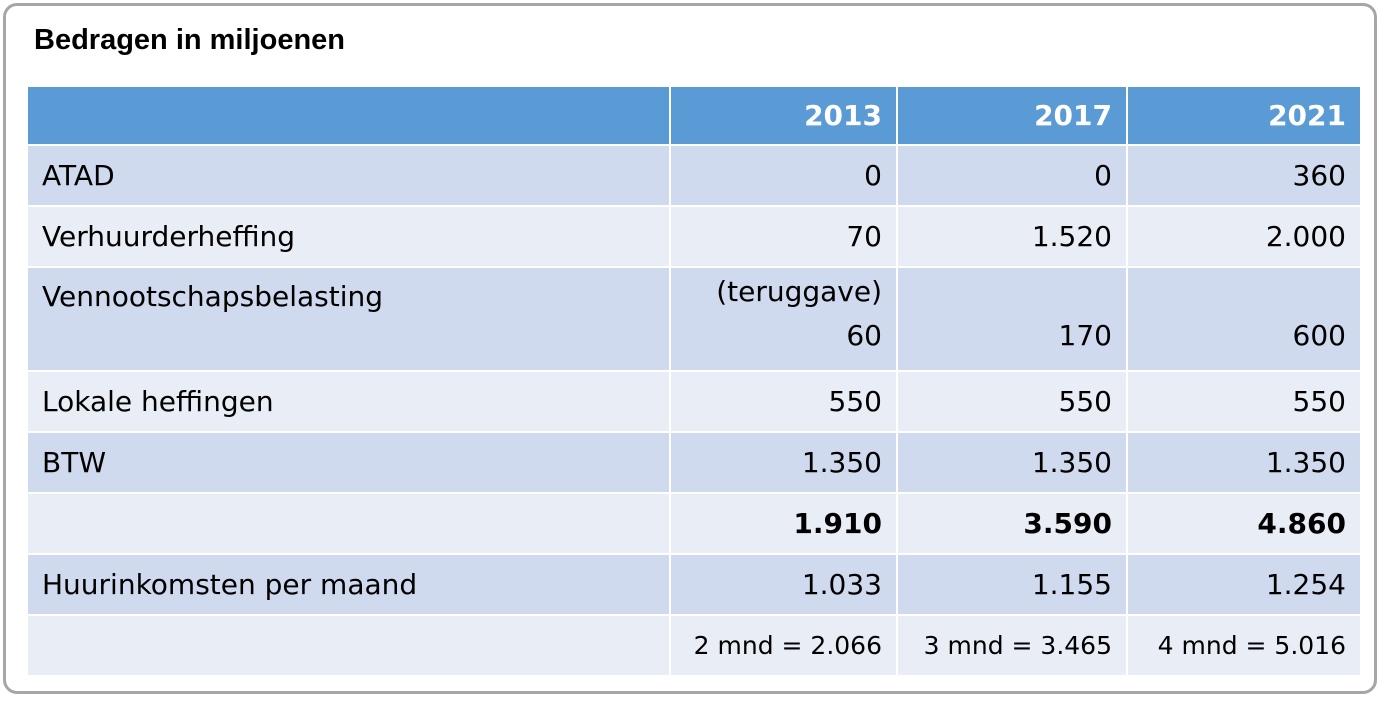 The image size is (1384, 701). I want to click on value-2021: 1.254, so click(1244, 584).